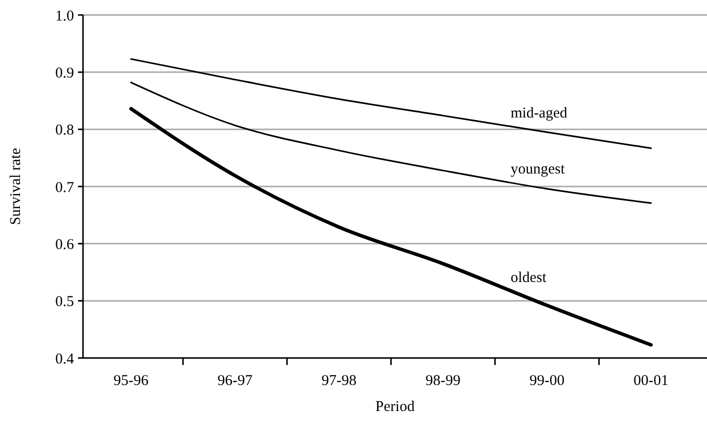 This screenshot has width=707, height=425. I want to click on y-axis-title: Survival rate, so click(16, 187).